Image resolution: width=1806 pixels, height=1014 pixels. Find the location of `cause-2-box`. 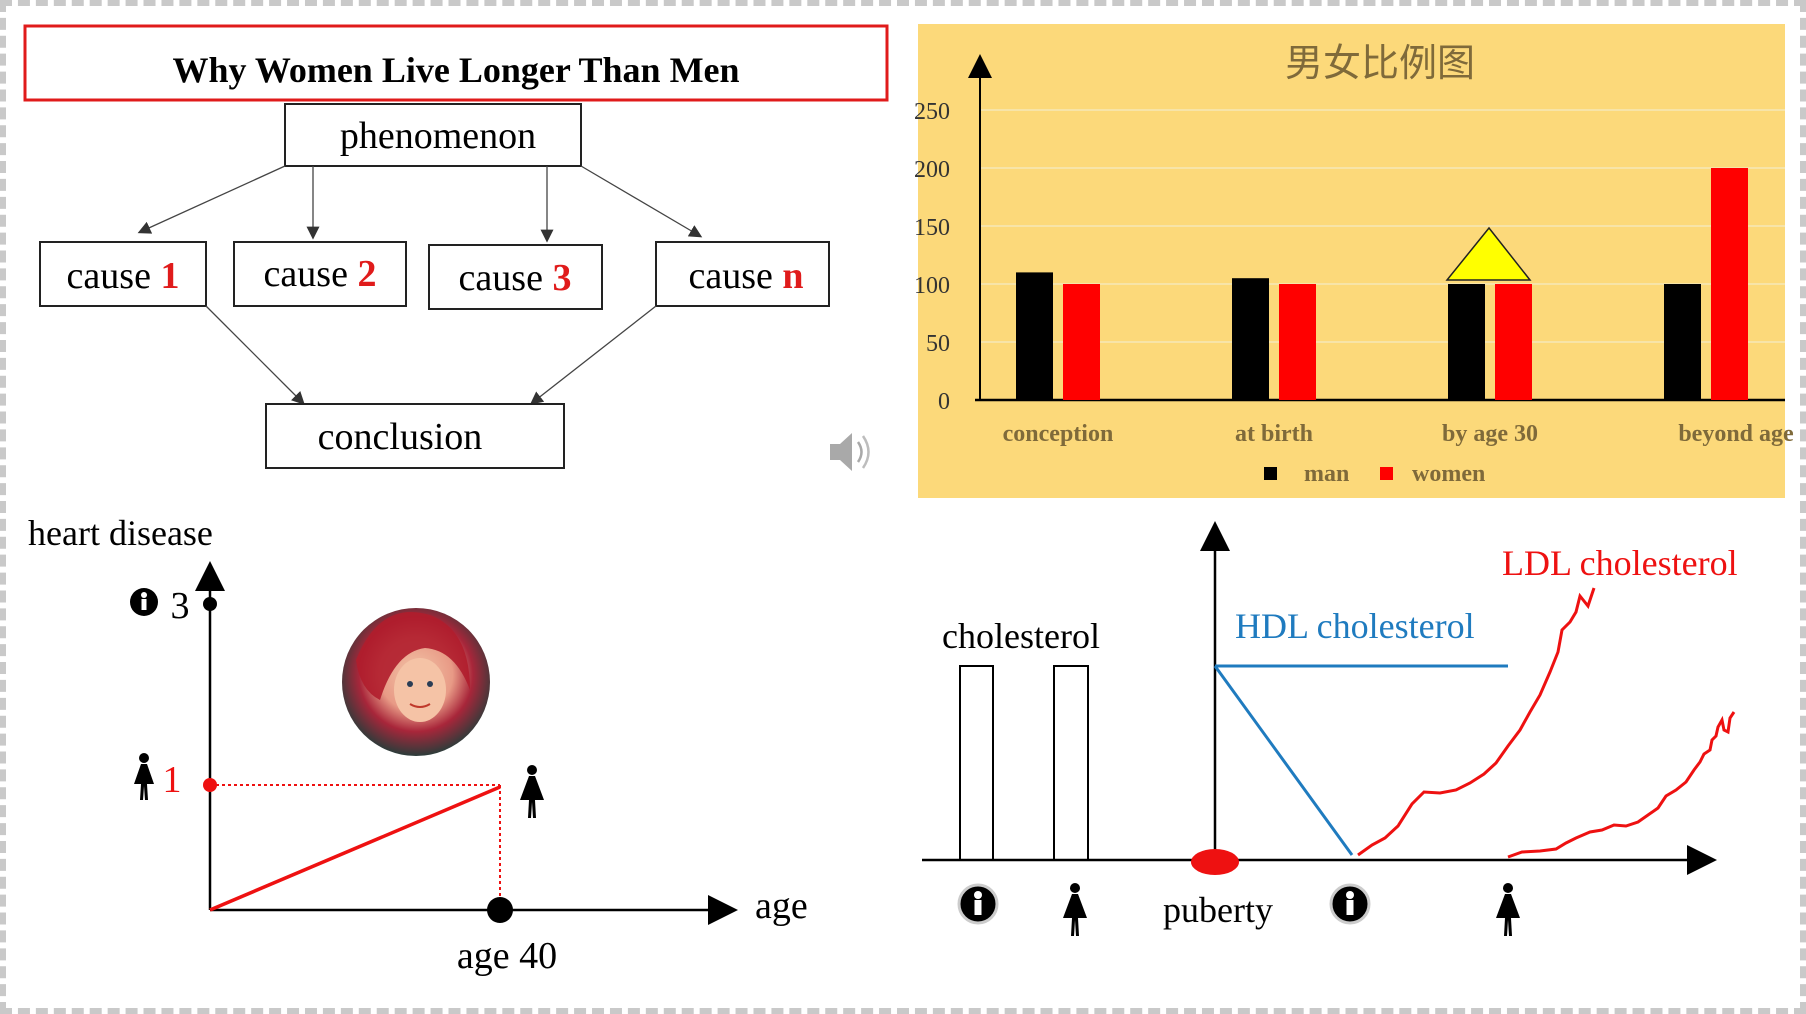

cause-2-box is located at coordinates (320, 274).